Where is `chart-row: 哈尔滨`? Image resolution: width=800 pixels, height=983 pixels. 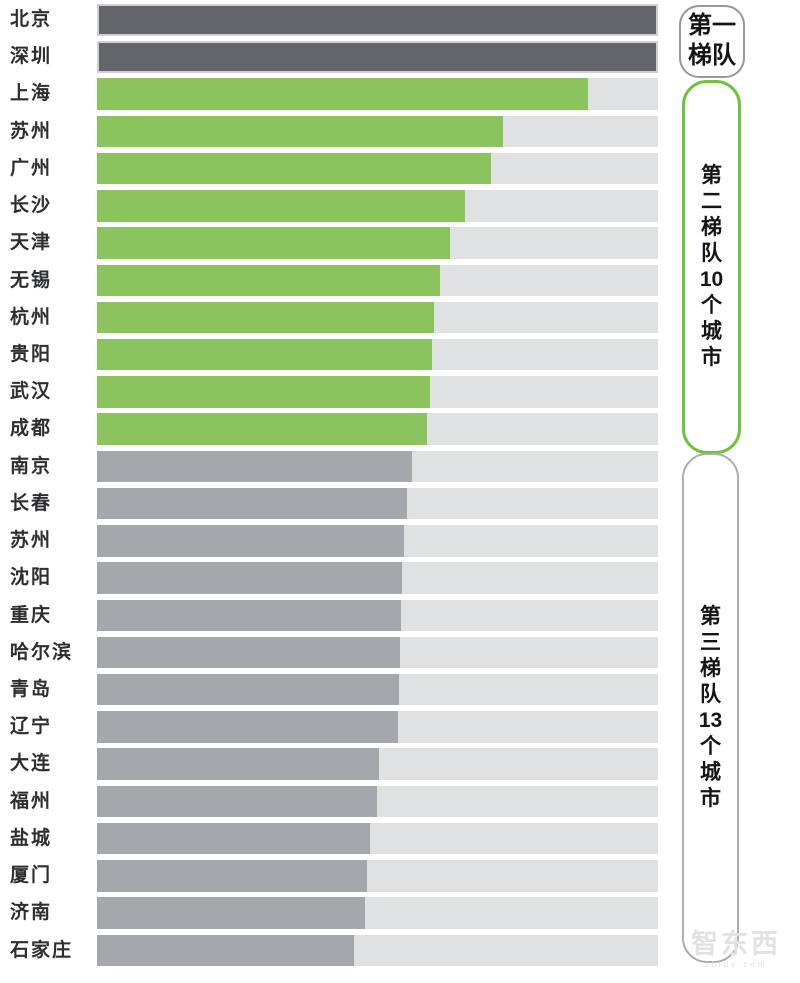
chart-row: 哈尔滨 is located at coordinates (400, 652).